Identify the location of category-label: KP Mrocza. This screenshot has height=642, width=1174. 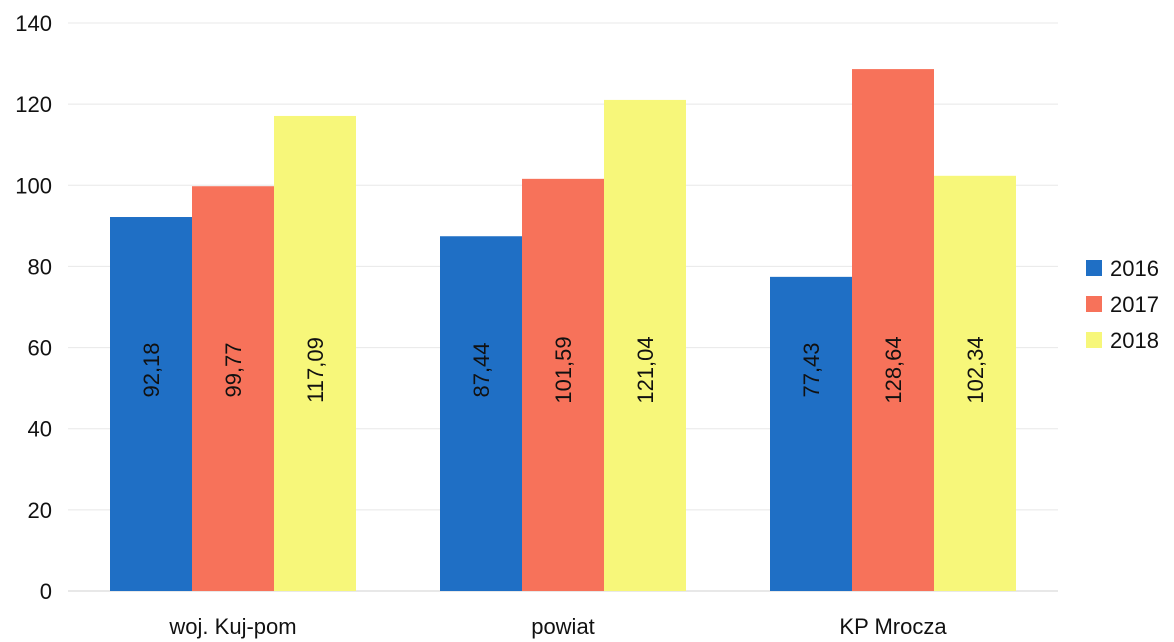
(893, 626).